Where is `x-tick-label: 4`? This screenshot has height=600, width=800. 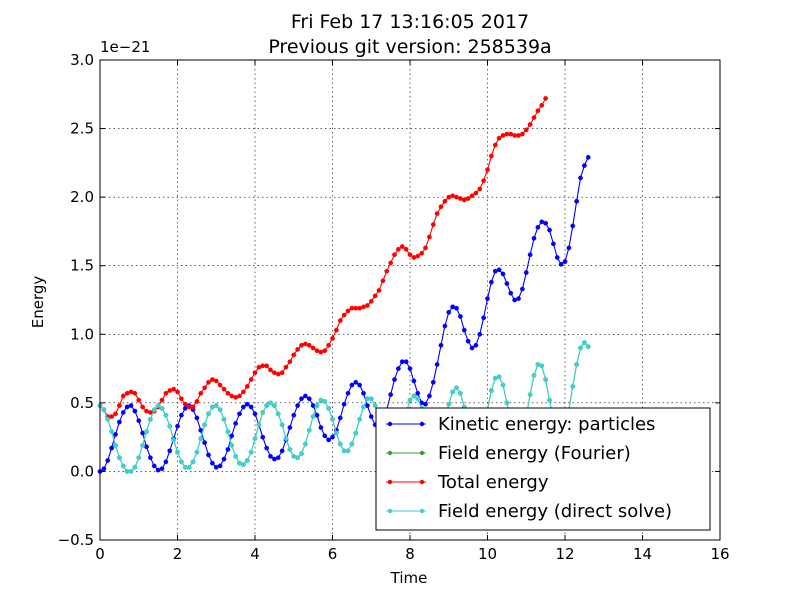
x-tick-label: 4 is located at coordinates (255, 554).